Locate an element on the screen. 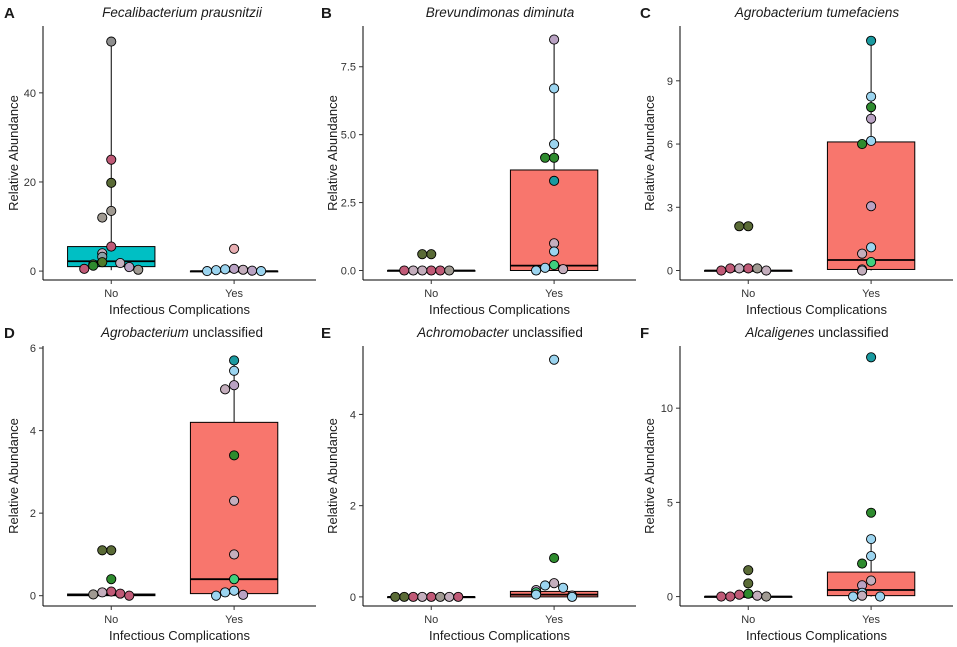 This screenshot has height=647, width=957. y-tick-label: 40 is located at coordinates (30, 94).